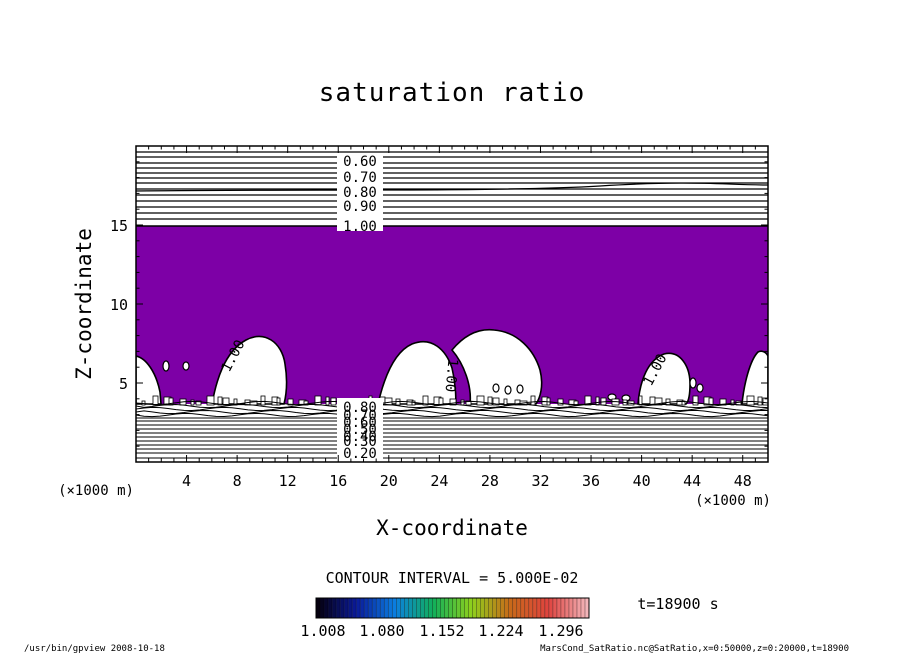  What do you see at coordinates (119, 305) in the screenshot?
I see `y-tick-label: 10` at bounding box center [119, 305].